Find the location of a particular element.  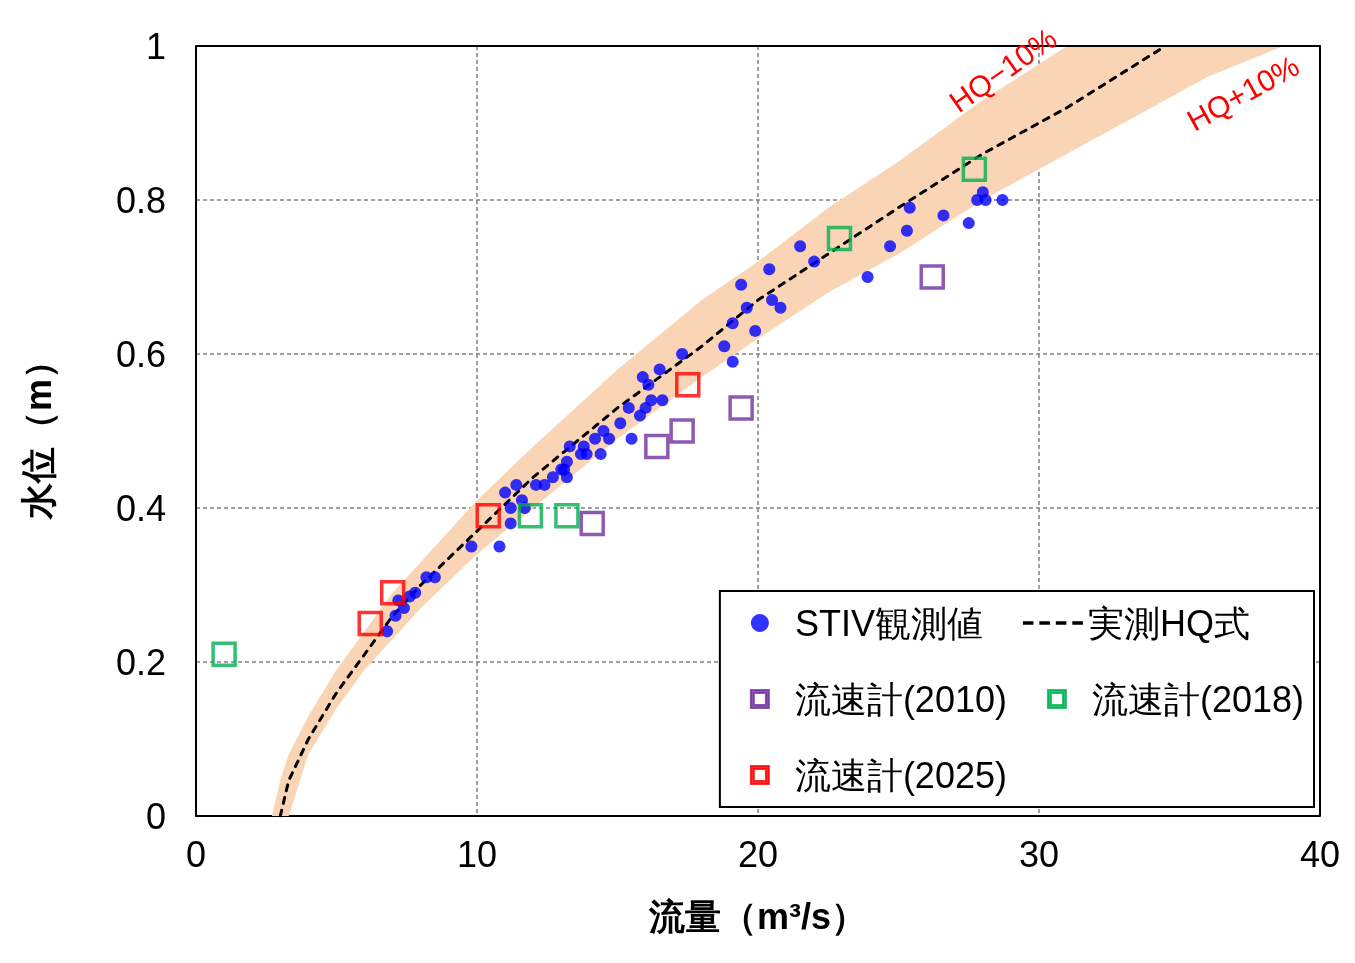

y-tick-label: 0.8 is located at coordinates (140, 200).